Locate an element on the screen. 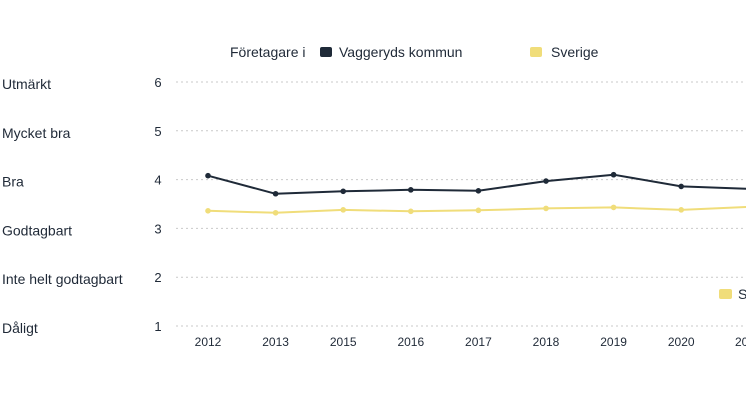 The image size is (746, 419). y-category-label: Godtagbart is located at coordinates (37, 230).